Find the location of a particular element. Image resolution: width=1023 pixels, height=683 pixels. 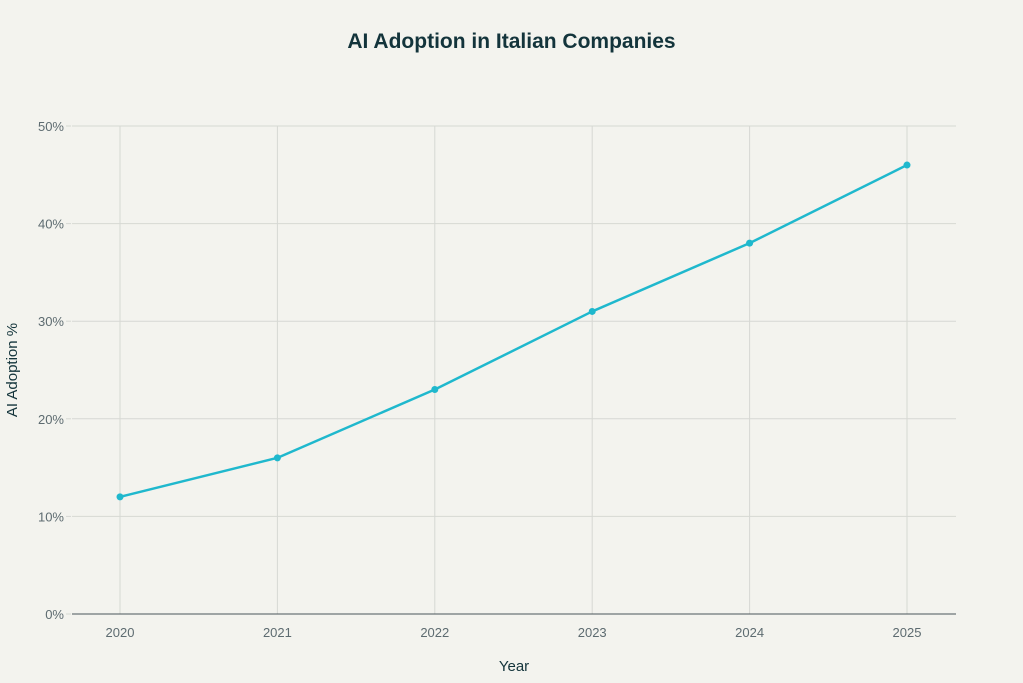

y-tick-label: 40% is located at coordinates (51, 224).